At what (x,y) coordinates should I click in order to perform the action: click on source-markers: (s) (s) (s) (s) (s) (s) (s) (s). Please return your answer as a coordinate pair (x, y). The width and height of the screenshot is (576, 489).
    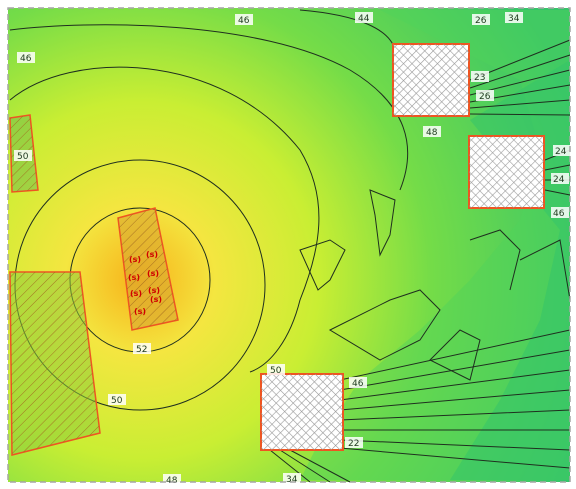
    Looking at the image, I should click on (145, 283).